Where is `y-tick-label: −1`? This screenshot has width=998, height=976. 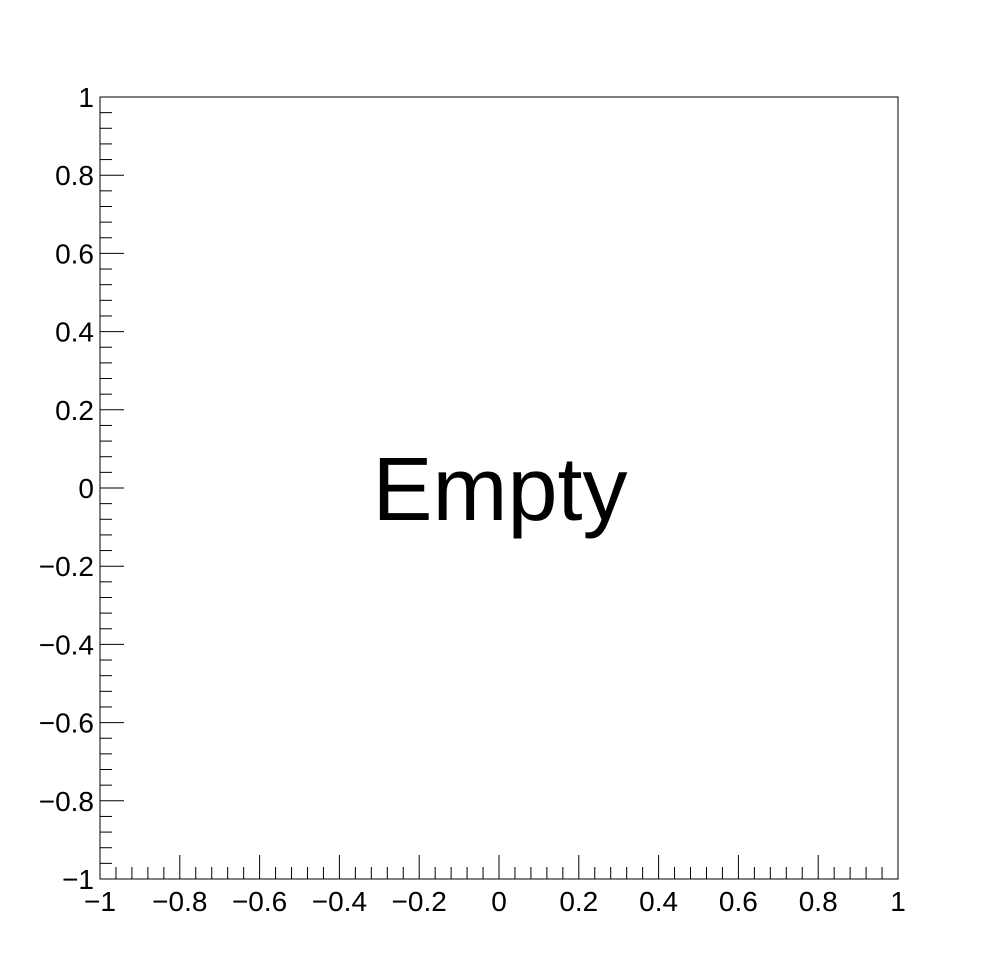 y-tick-label: −1 is located at coordinates (78, 879).